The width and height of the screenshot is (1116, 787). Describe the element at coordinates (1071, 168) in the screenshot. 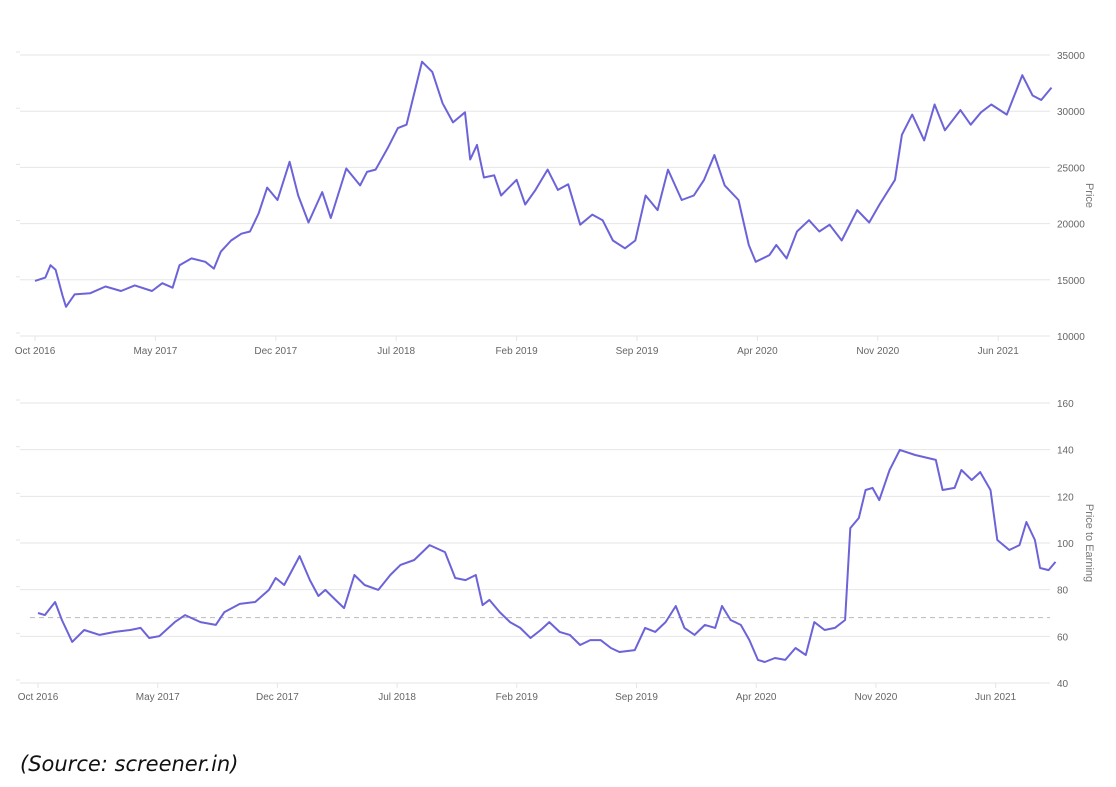

I see `y-tick-label: 25000` at that location.